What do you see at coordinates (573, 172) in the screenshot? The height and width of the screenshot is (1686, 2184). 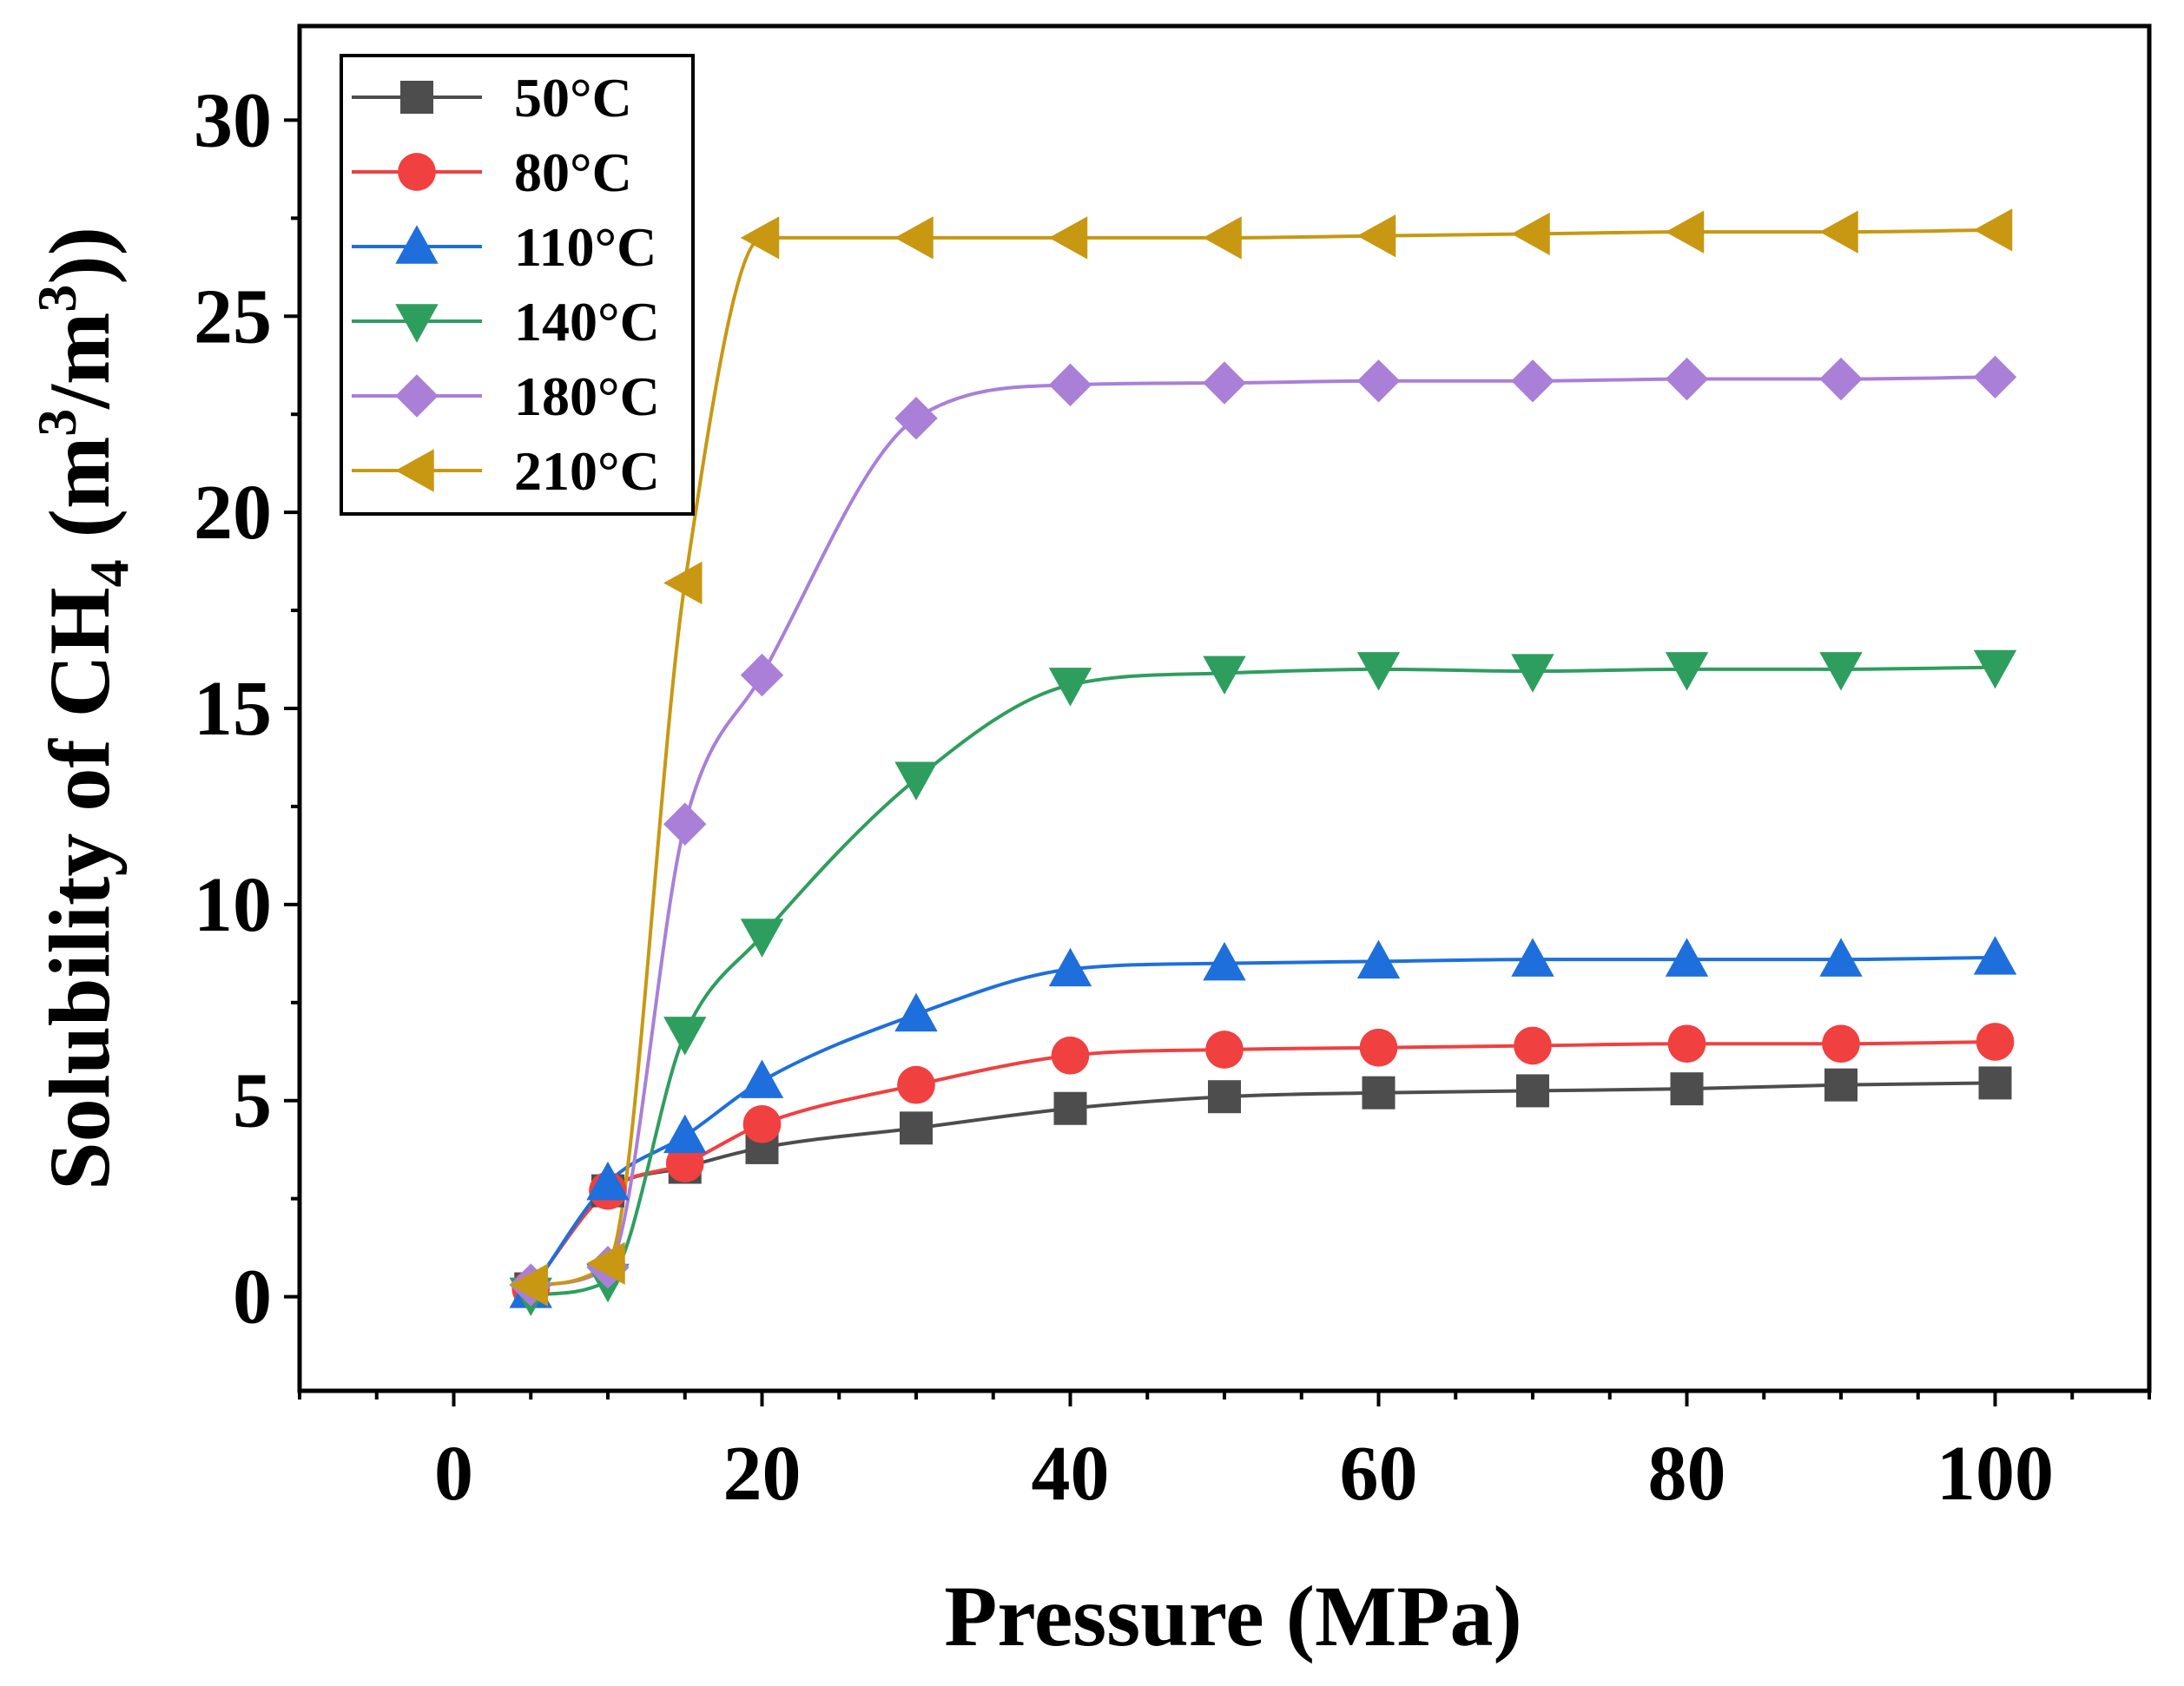 I see `legend-label: 80°C` at bounding box center [573, 172].